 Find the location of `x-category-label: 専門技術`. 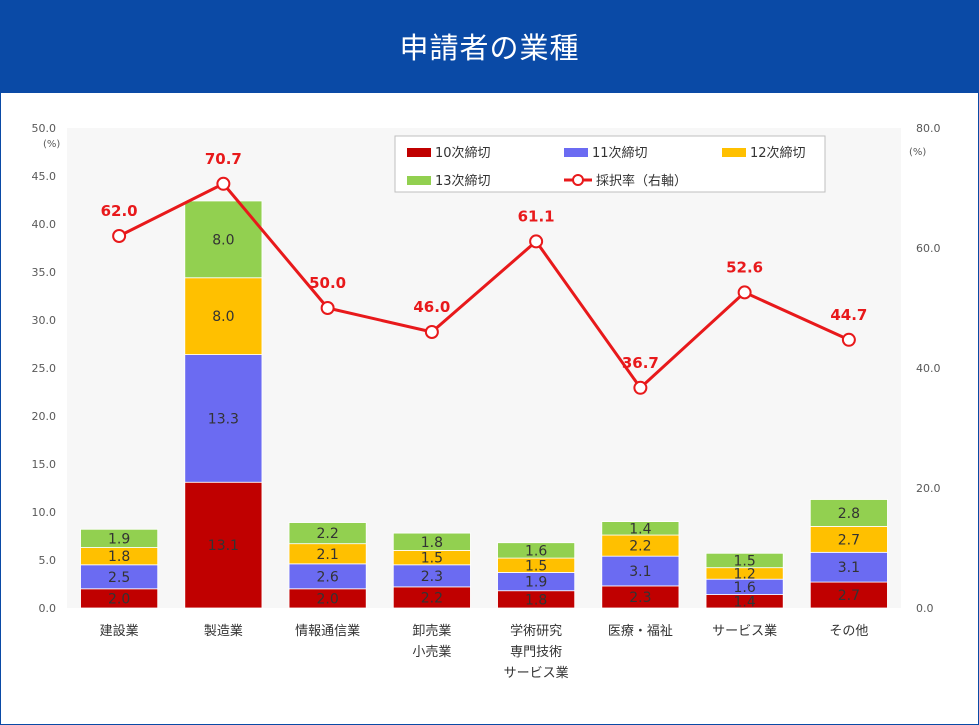

x-category-label: 専門技術 is located at coordinates (536, 652).